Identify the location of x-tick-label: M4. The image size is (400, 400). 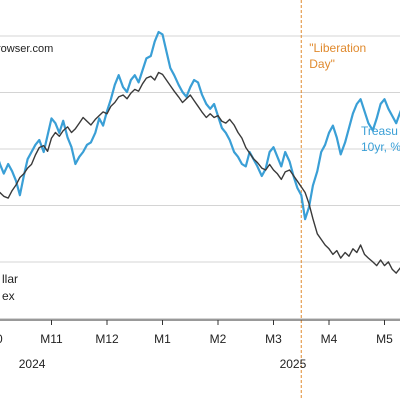
(329, 339).